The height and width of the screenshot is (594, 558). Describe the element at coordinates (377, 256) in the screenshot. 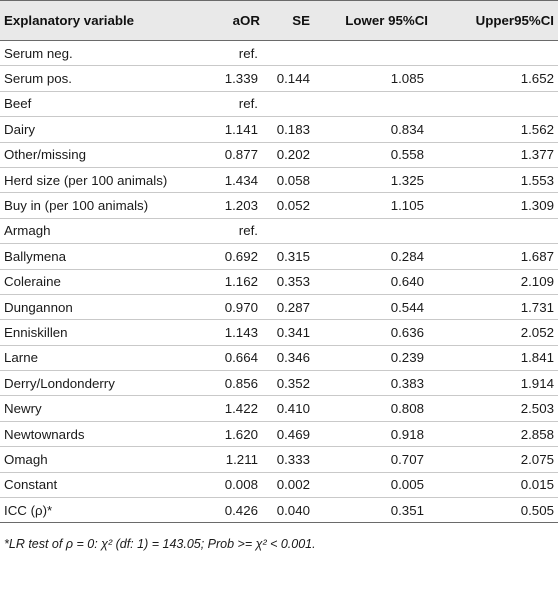

I see `cell-lower-ci: 0.284` at that location.